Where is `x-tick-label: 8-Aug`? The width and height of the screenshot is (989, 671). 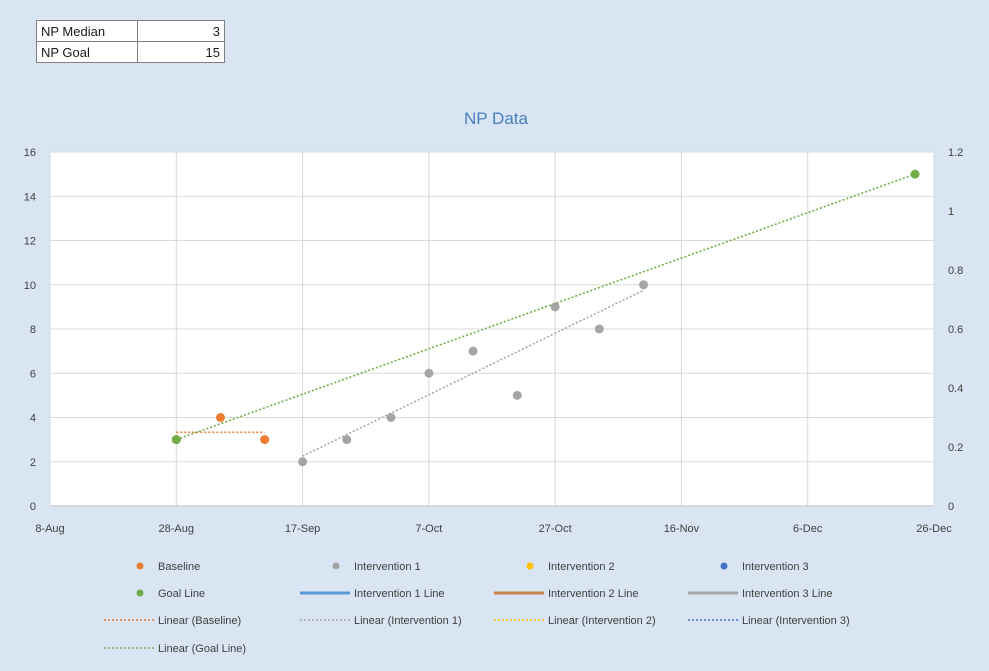 x-tick-label: 8-Aug is located at coordinates (49, 529).